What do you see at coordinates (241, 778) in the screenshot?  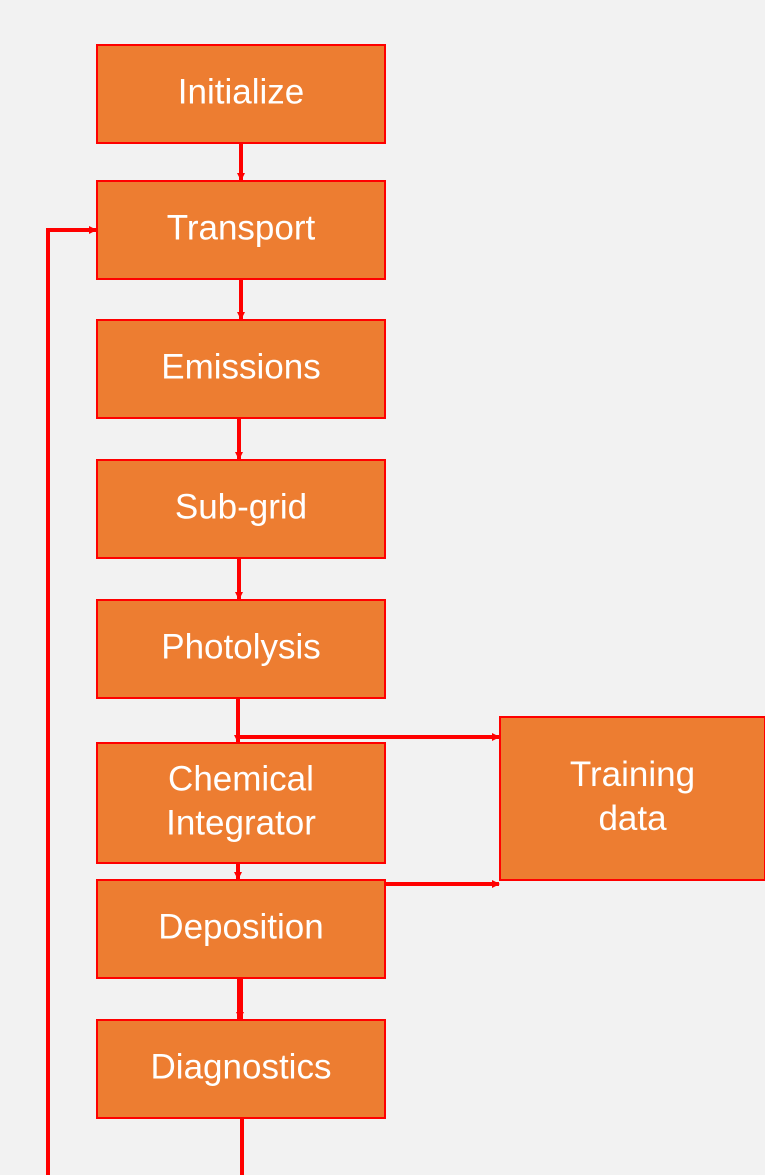 I see `node-label: Chemical` at bounding box center [241, 778].